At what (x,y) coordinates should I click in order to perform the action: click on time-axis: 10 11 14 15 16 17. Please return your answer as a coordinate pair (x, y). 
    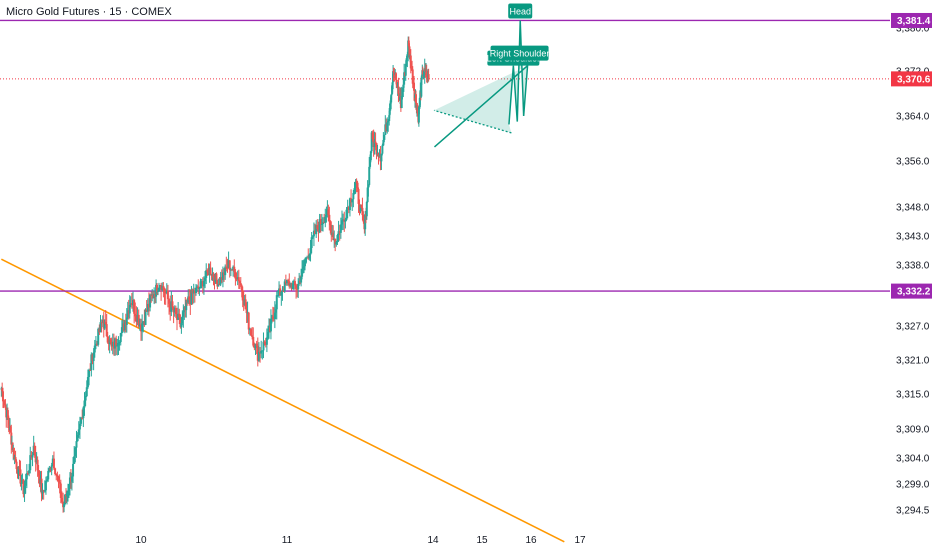
    Looking at the image, I should click on (360, 540).